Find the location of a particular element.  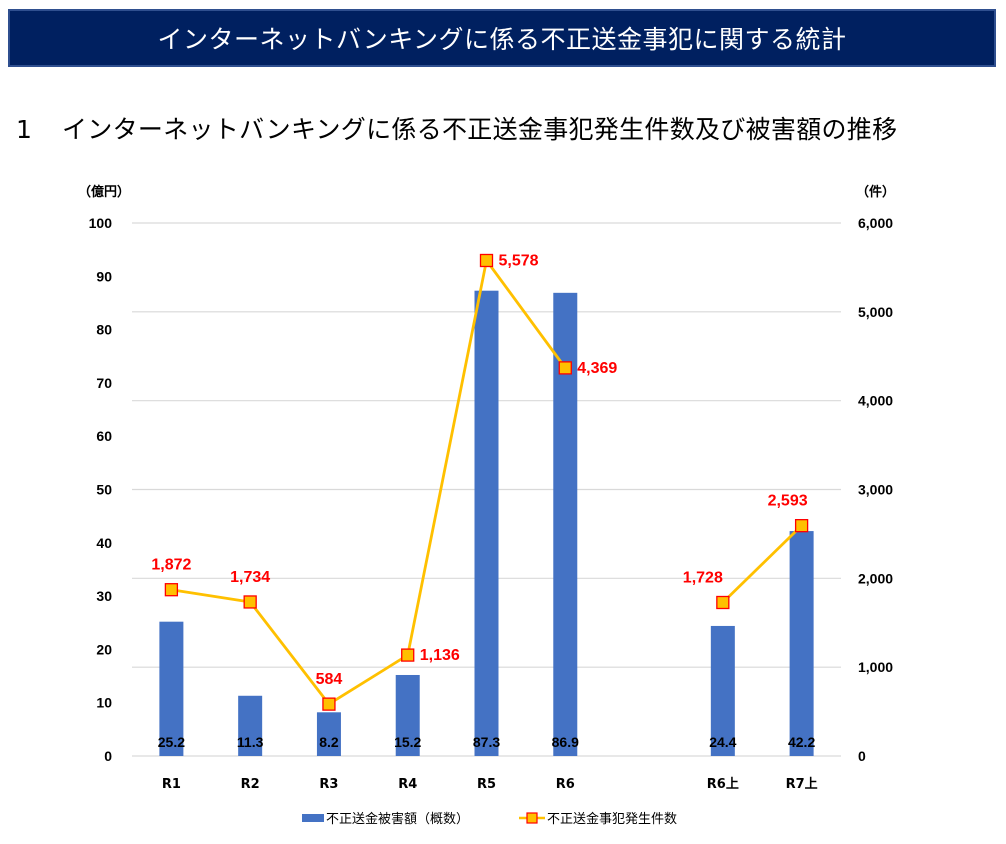

bar-value-label: 24.4 is located at coordinates (722, 742).